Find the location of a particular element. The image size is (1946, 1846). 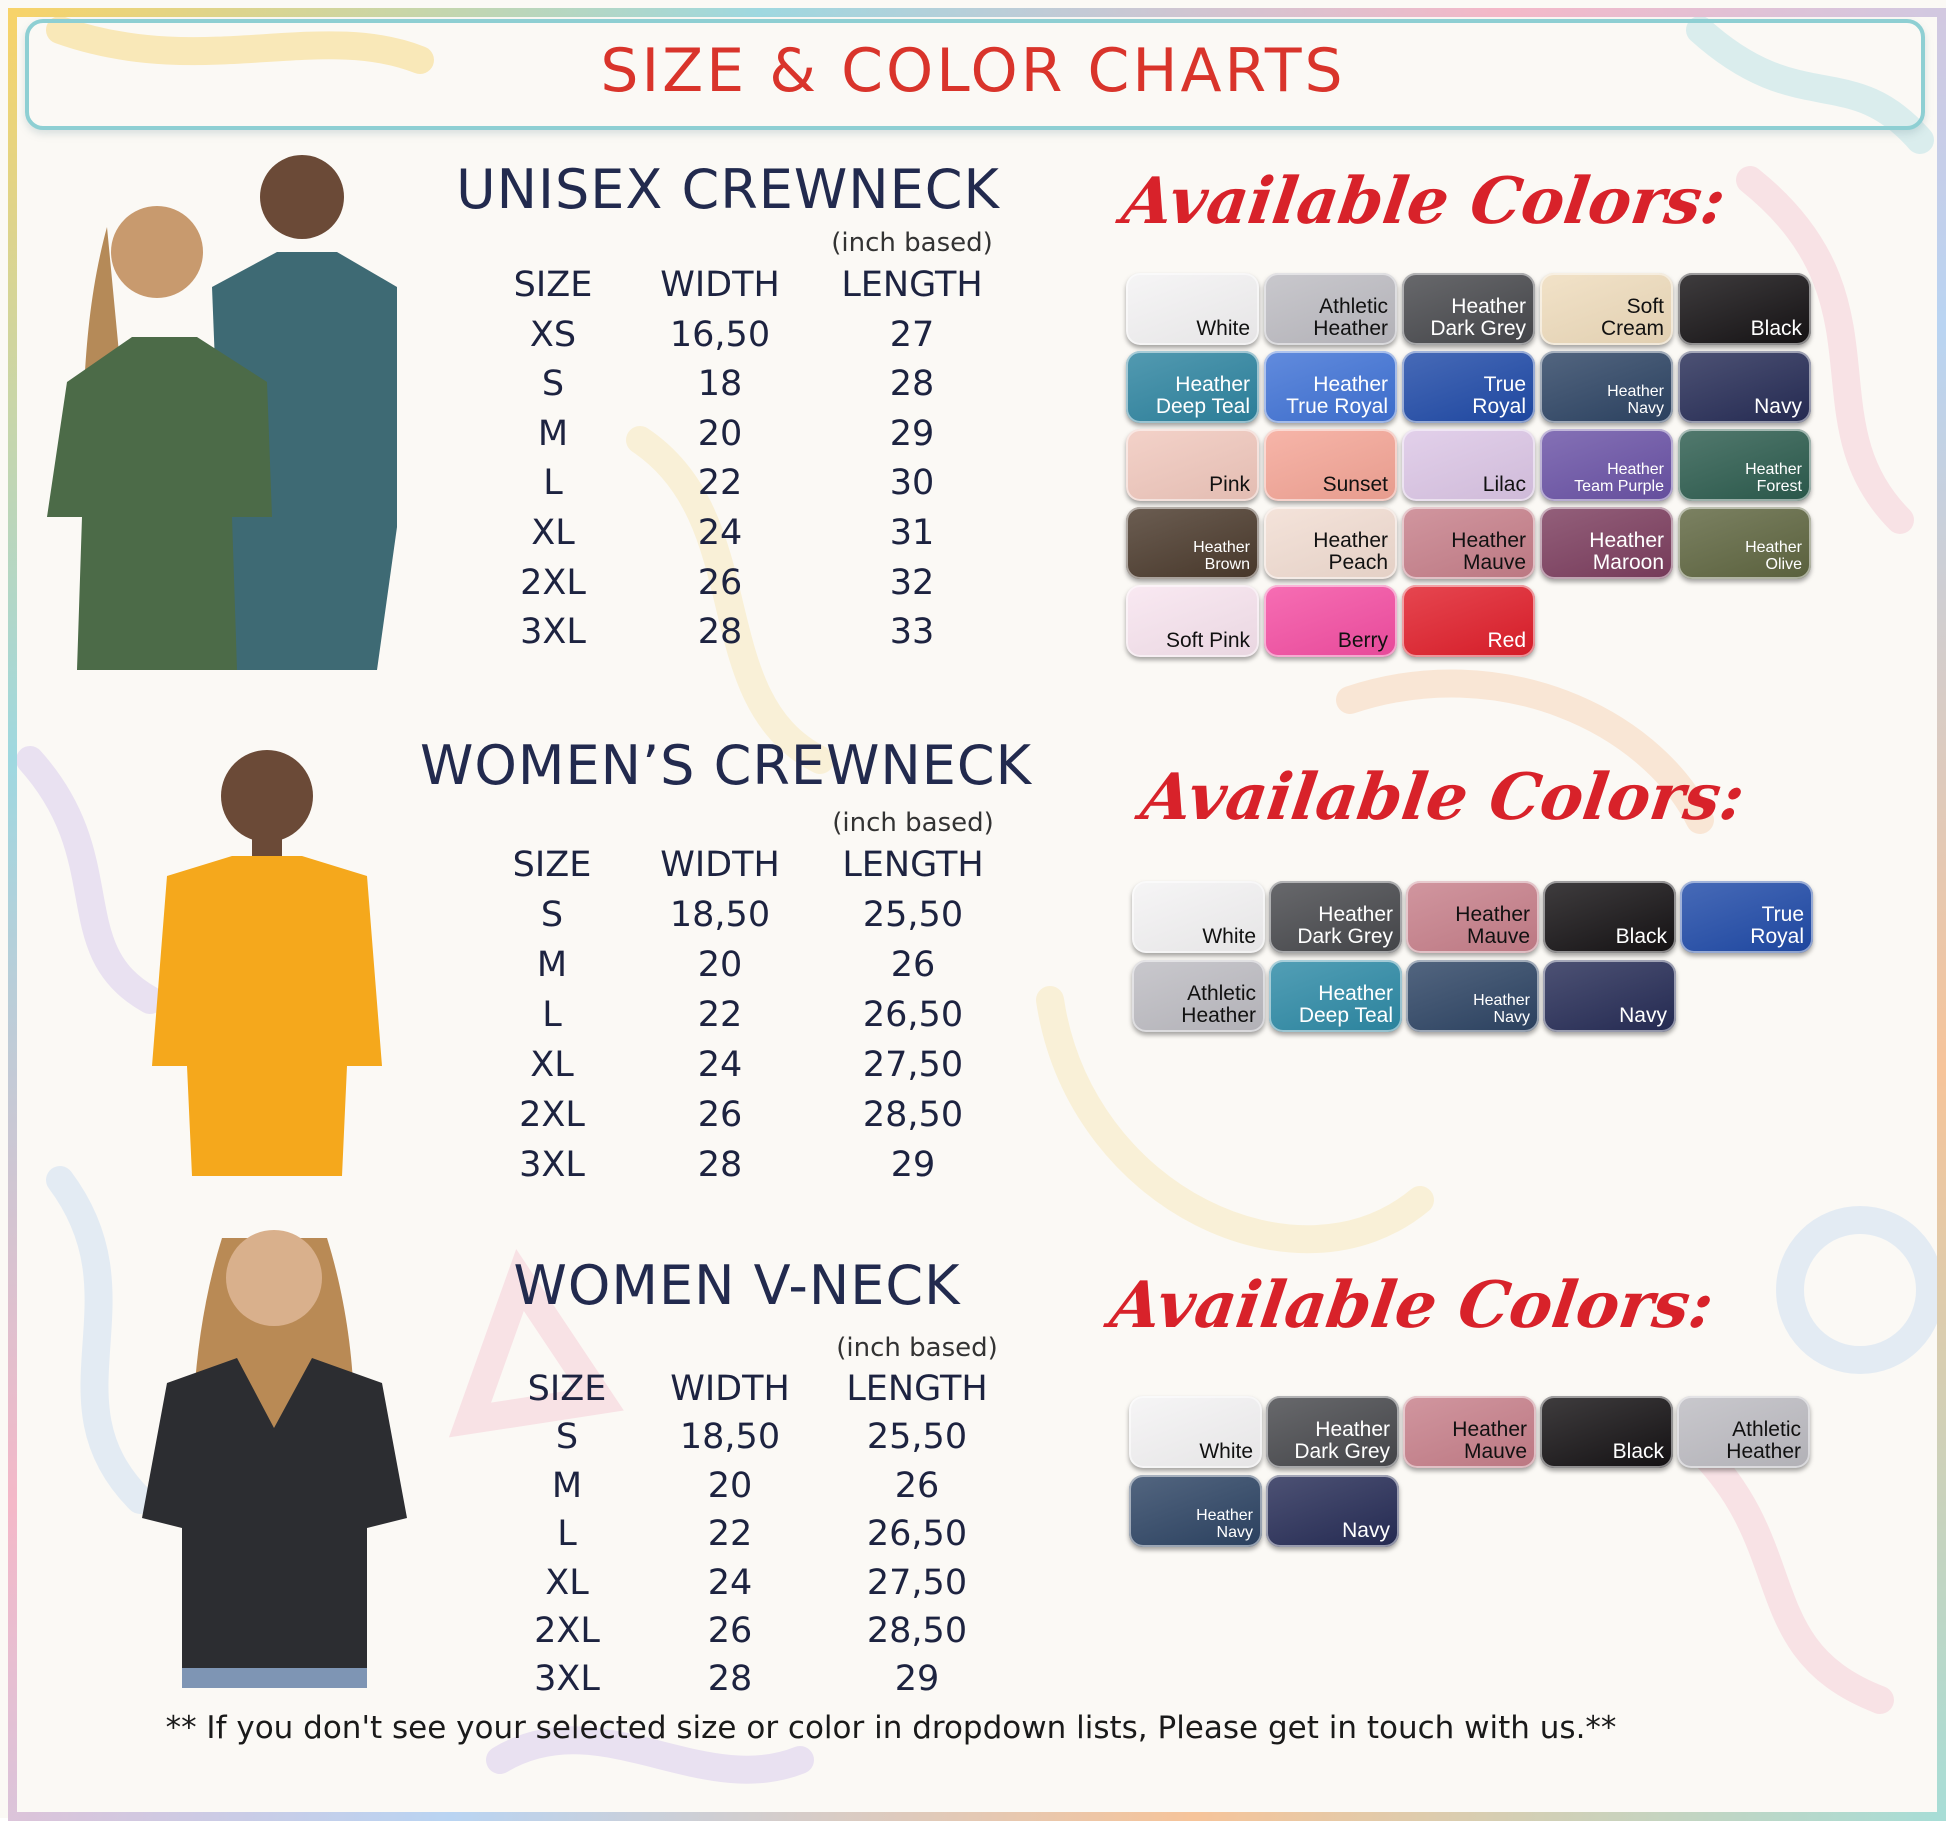

table-cell: 29 is located at coordinates (917, 1679).